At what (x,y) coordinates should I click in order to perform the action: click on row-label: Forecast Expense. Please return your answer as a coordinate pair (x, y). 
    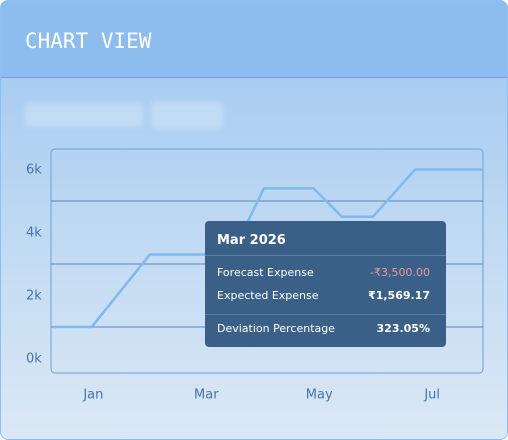
    Looking at the image, I should click on (265, 272).